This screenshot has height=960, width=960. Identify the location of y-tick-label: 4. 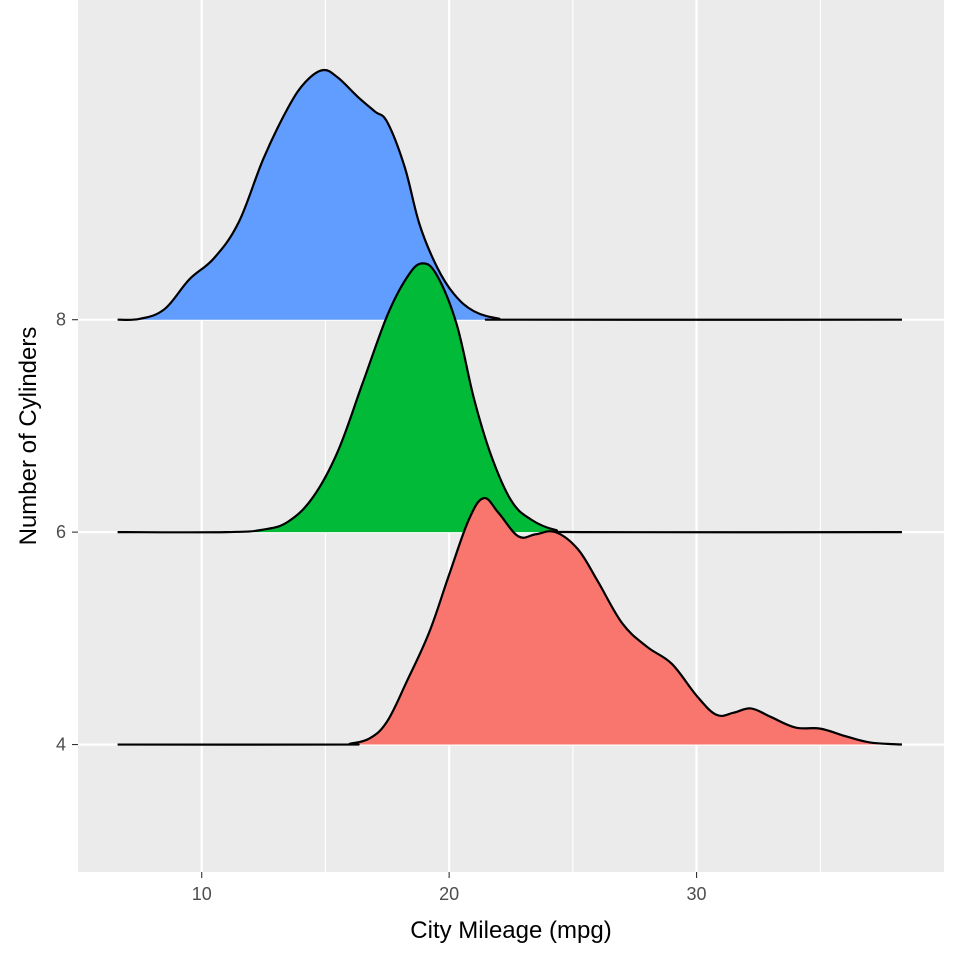
(61, 745).